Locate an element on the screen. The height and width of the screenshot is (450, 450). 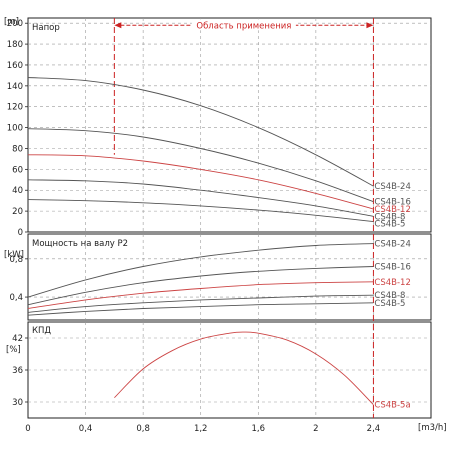
head-y-tick-label: 0 is located at coordinates (20, 233).